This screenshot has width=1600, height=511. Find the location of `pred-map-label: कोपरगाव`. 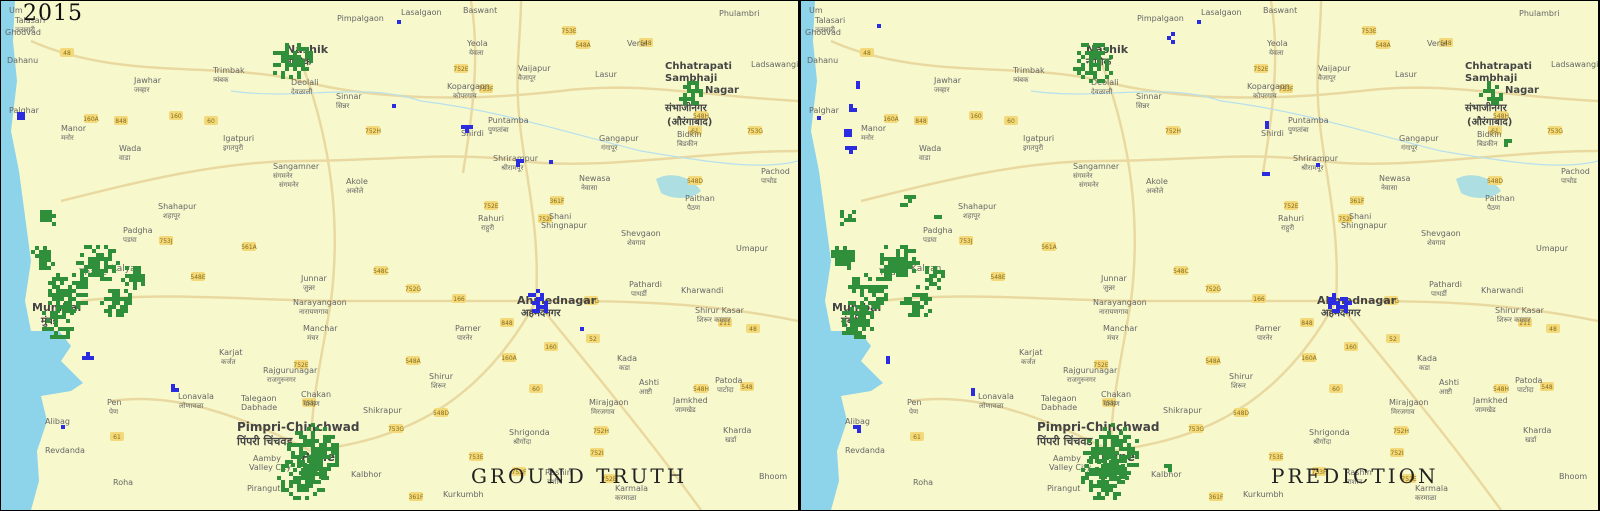

pred-map-label: कोपरगाव is located at coordinates (1265, 95).